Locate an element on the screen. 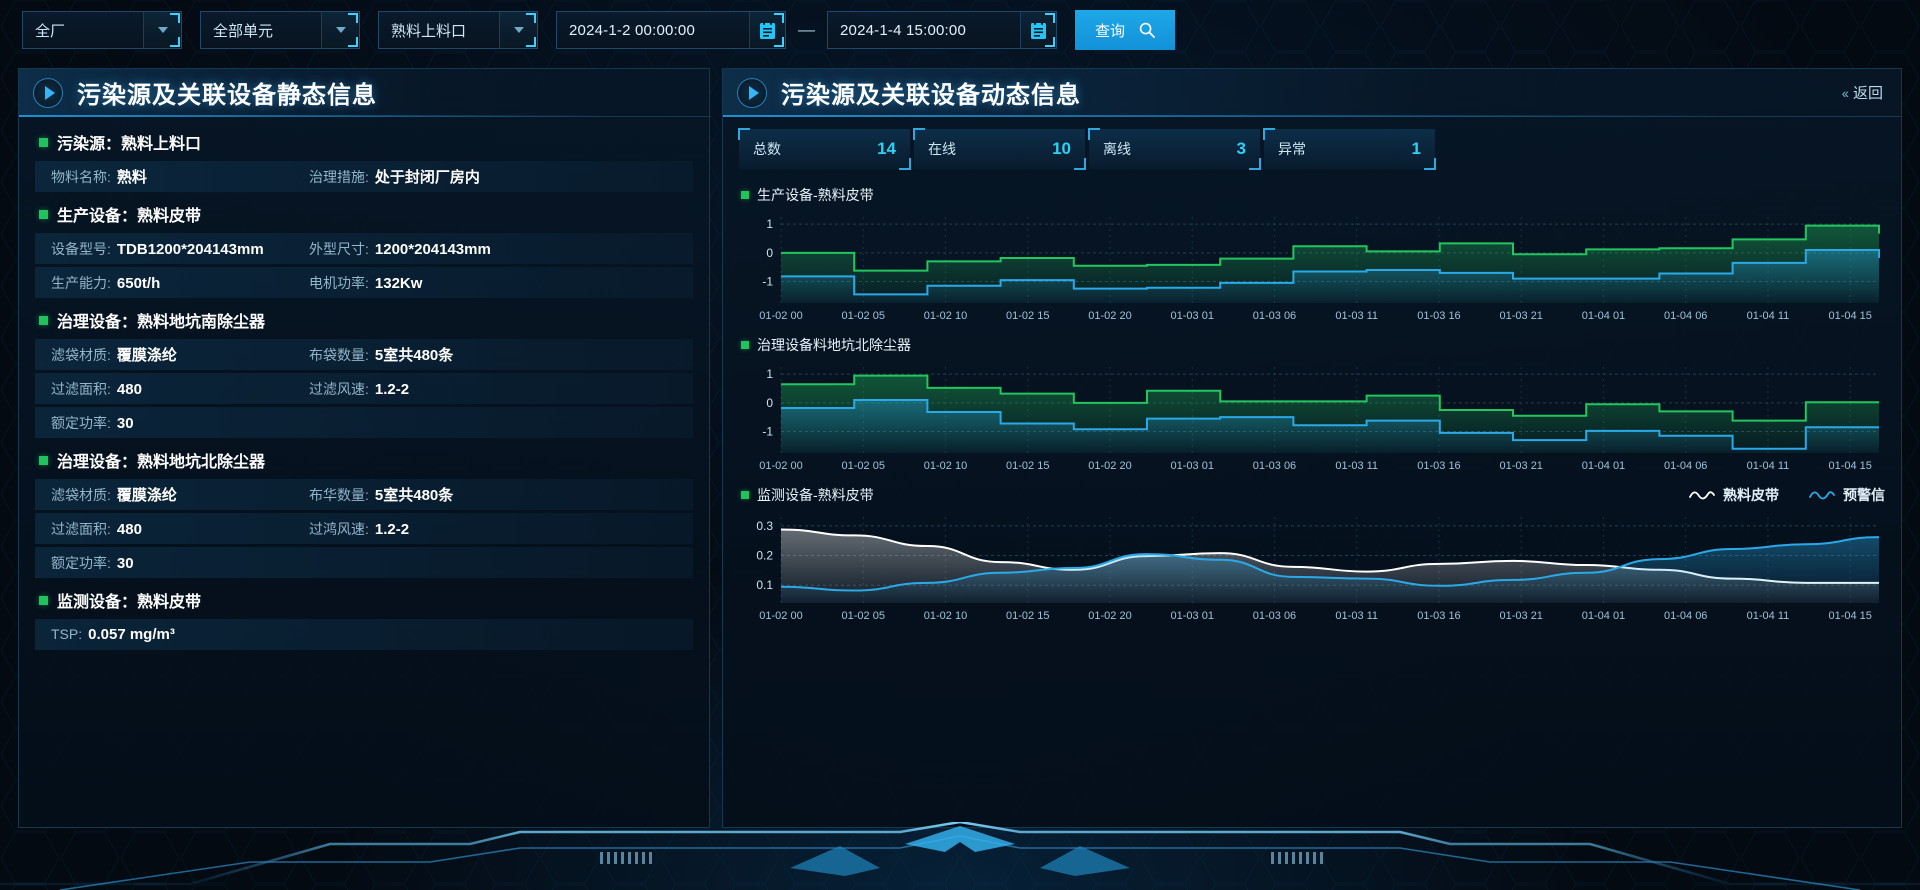 Image resolution: width=1920 pixels, height=890 pixels. info-value: 熟料 is located at coordinates (131, 177).